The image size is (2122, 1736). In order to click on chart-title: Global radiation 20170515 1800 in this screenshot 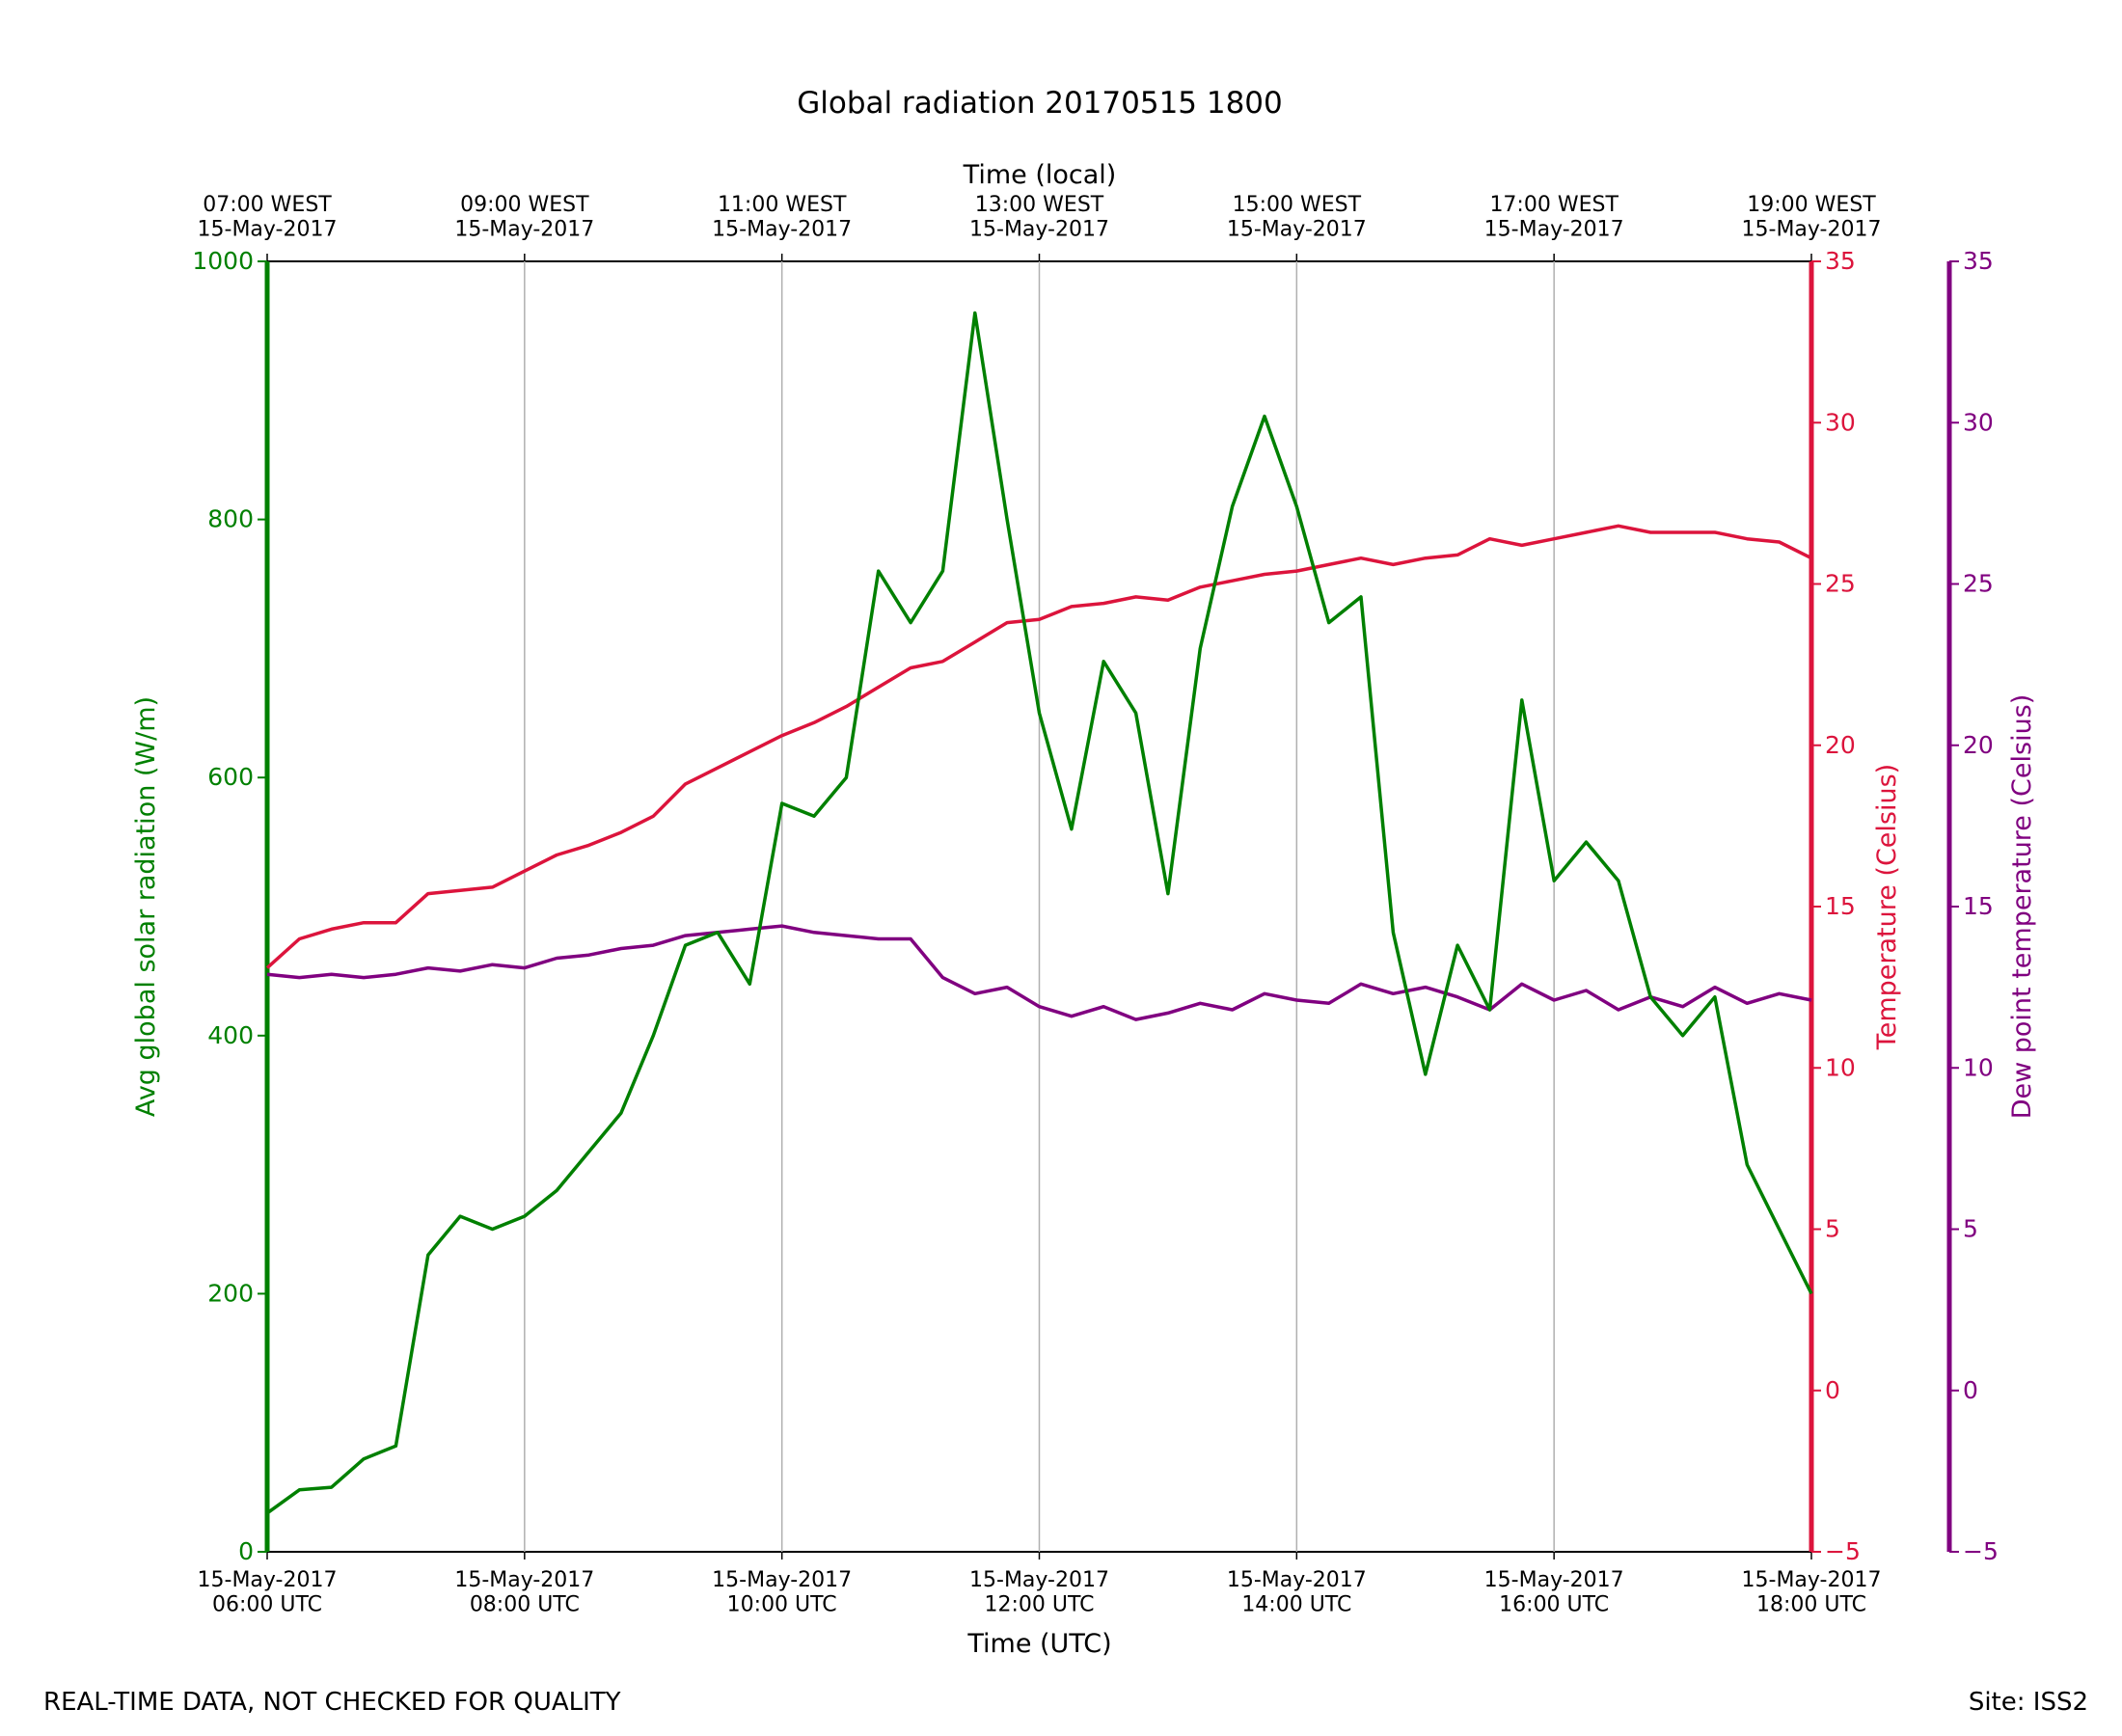, I will do `click(1040, 103)`.